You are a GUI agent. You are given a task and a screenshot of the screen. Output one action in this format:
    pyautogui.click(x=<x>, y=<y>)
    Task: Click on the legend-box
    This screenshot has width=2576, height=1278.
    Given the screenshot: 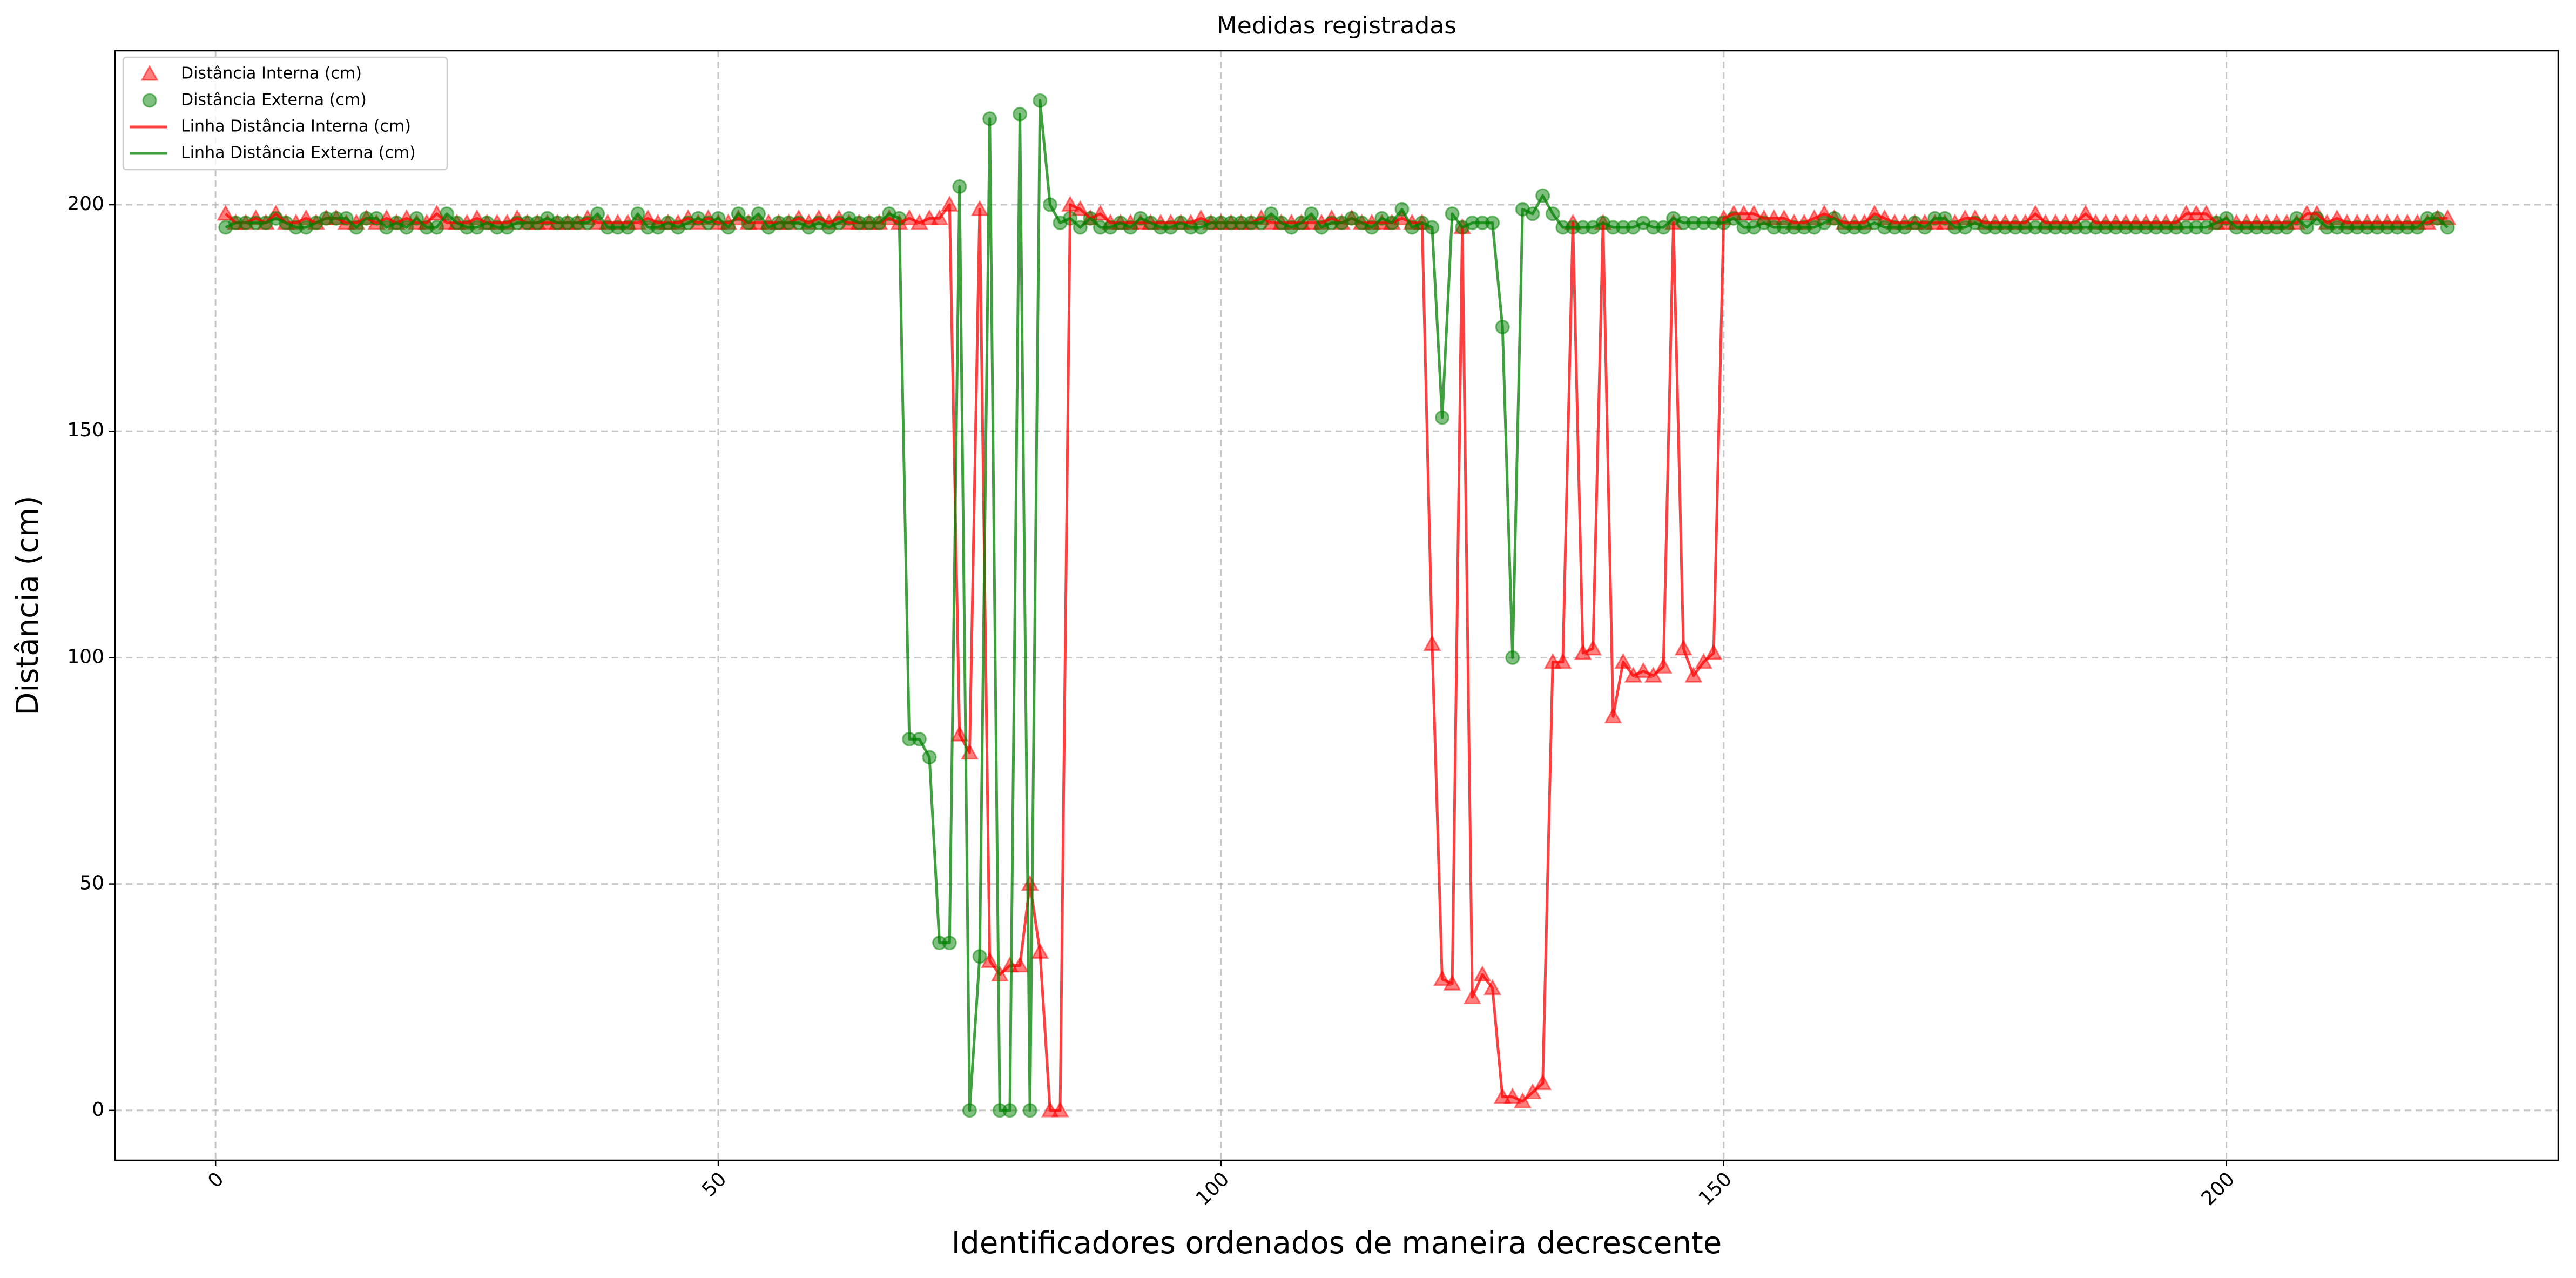 What is the action you would take?
    pyautogui.click(x=285, y=113)
    